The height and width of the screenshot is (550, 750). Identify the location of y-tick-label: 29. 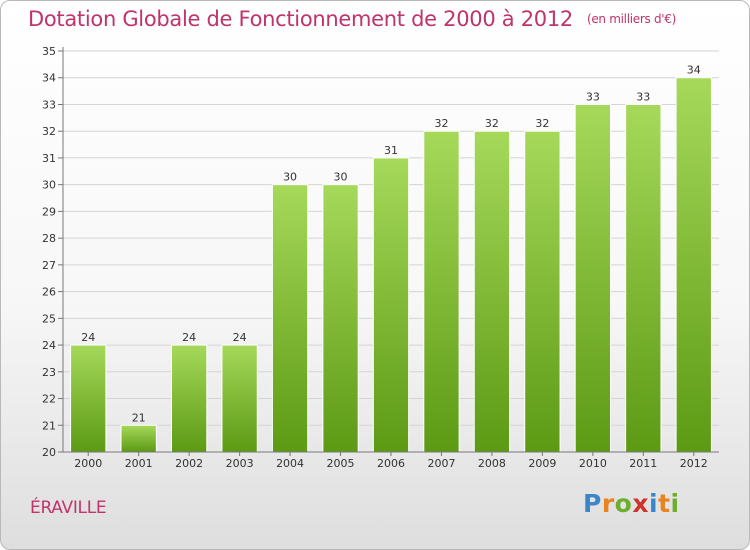
(49, 211).